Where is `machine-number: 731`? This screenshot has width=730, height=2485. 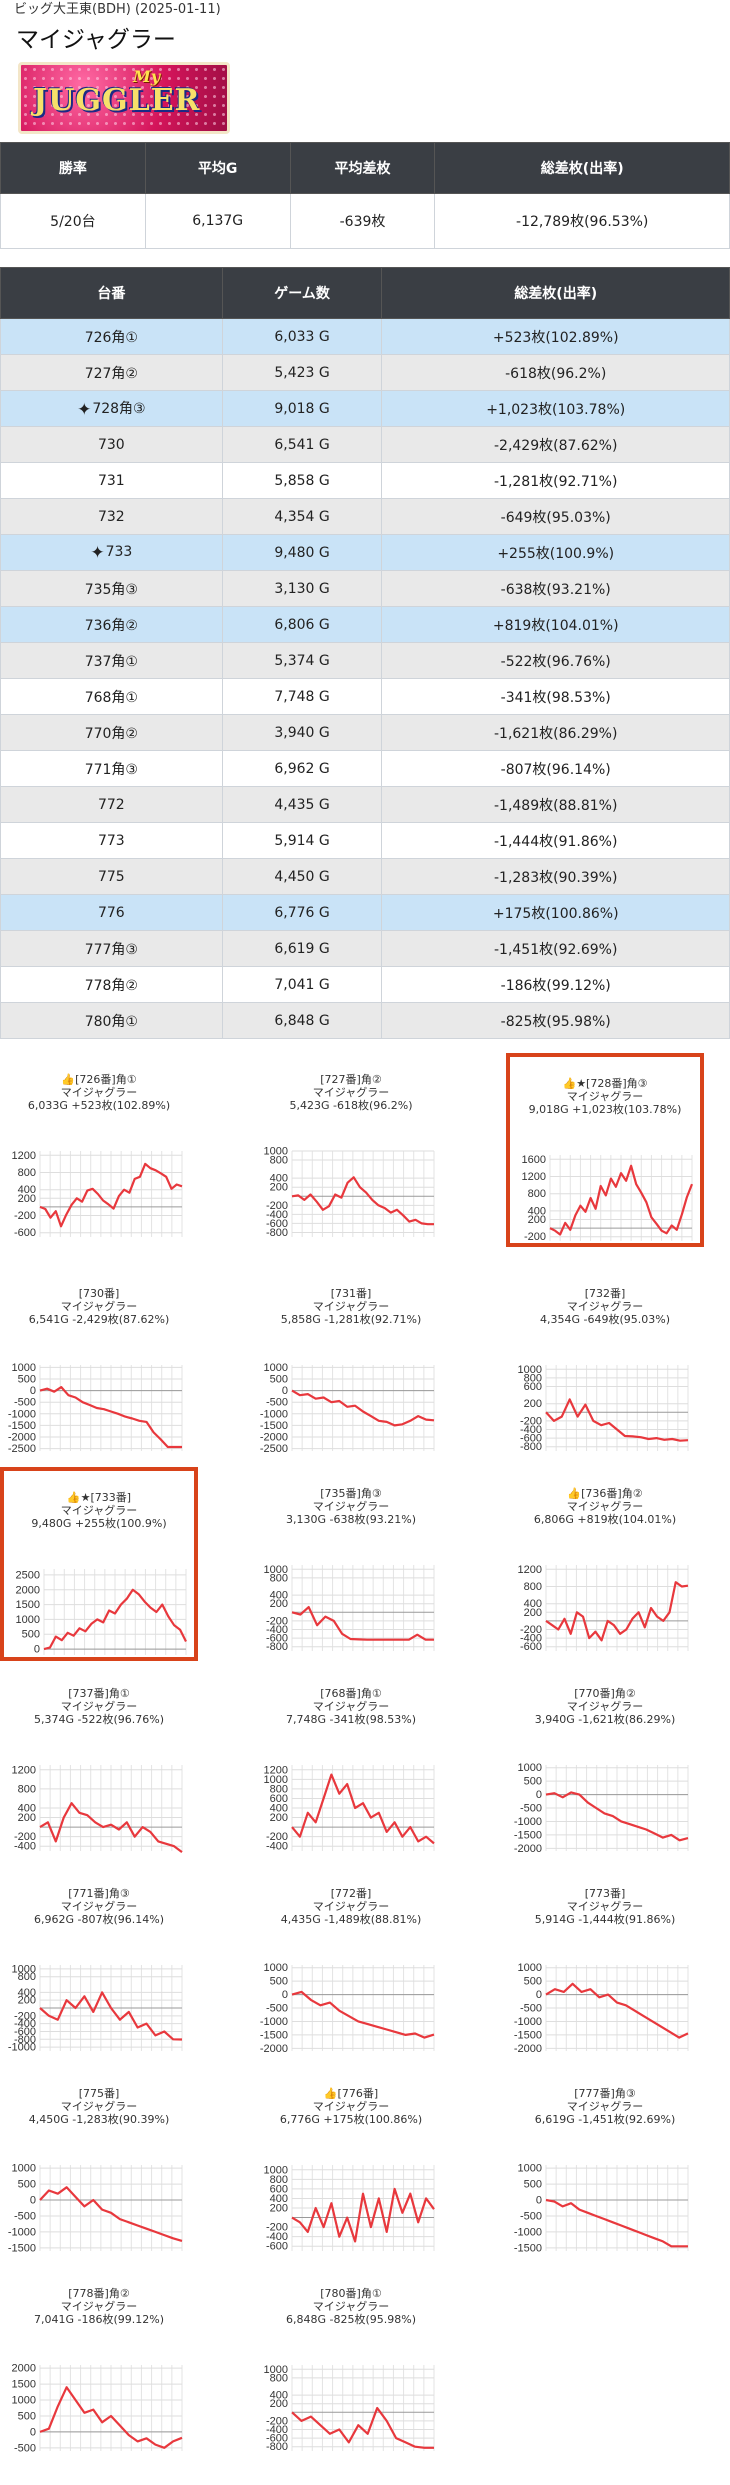 machine-number: 731 is located at coordinates (111, 480).